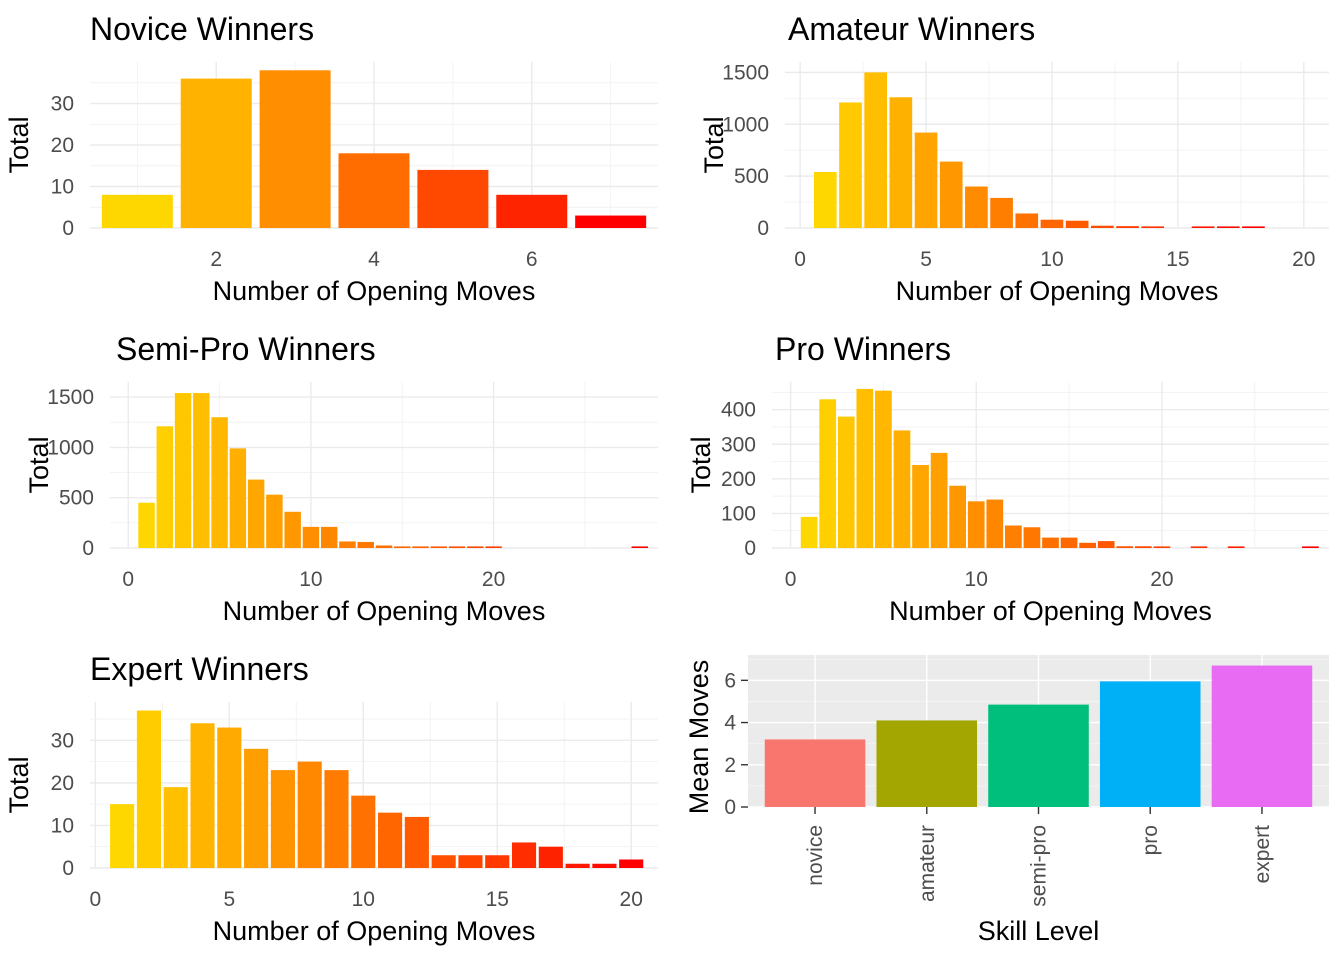  I want to click on y-tick-label: 400, so click(738, 410).